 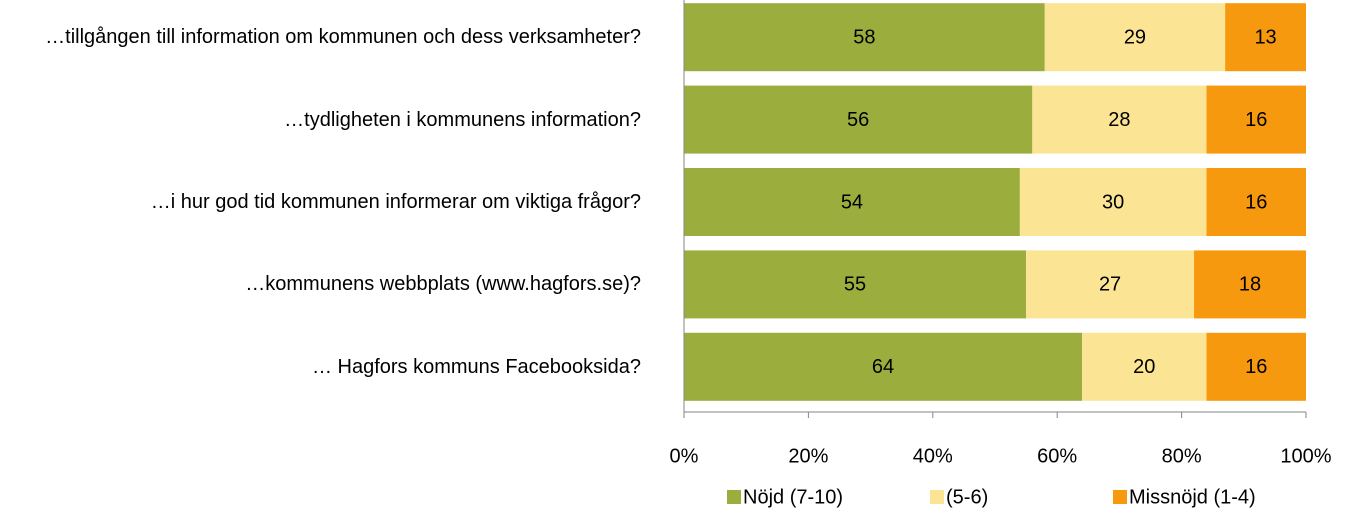 I want to click on x-tick-label: 0%, so click(x=684, y=456).